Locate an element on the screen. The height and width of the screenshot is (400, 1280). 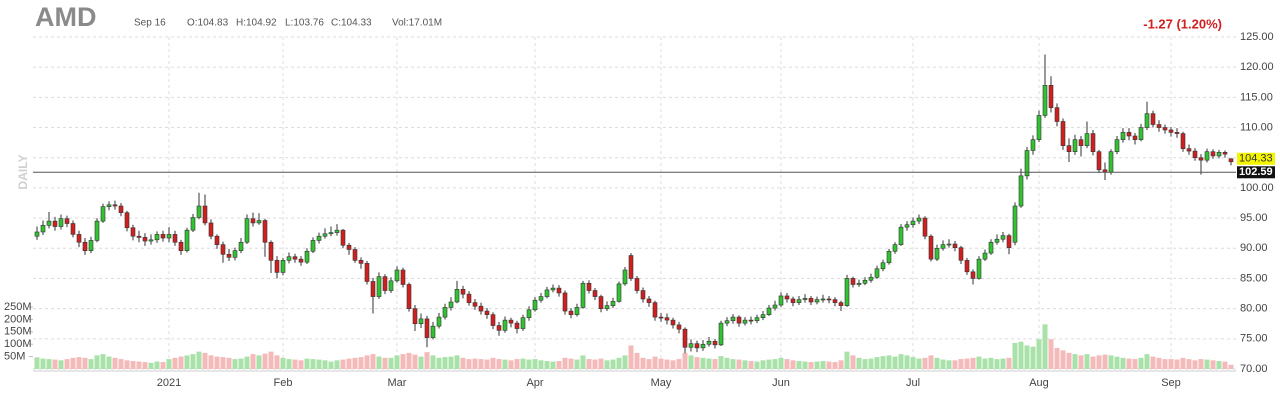
y-tick-label: 85.00 is located at coordinates (1254, 278).